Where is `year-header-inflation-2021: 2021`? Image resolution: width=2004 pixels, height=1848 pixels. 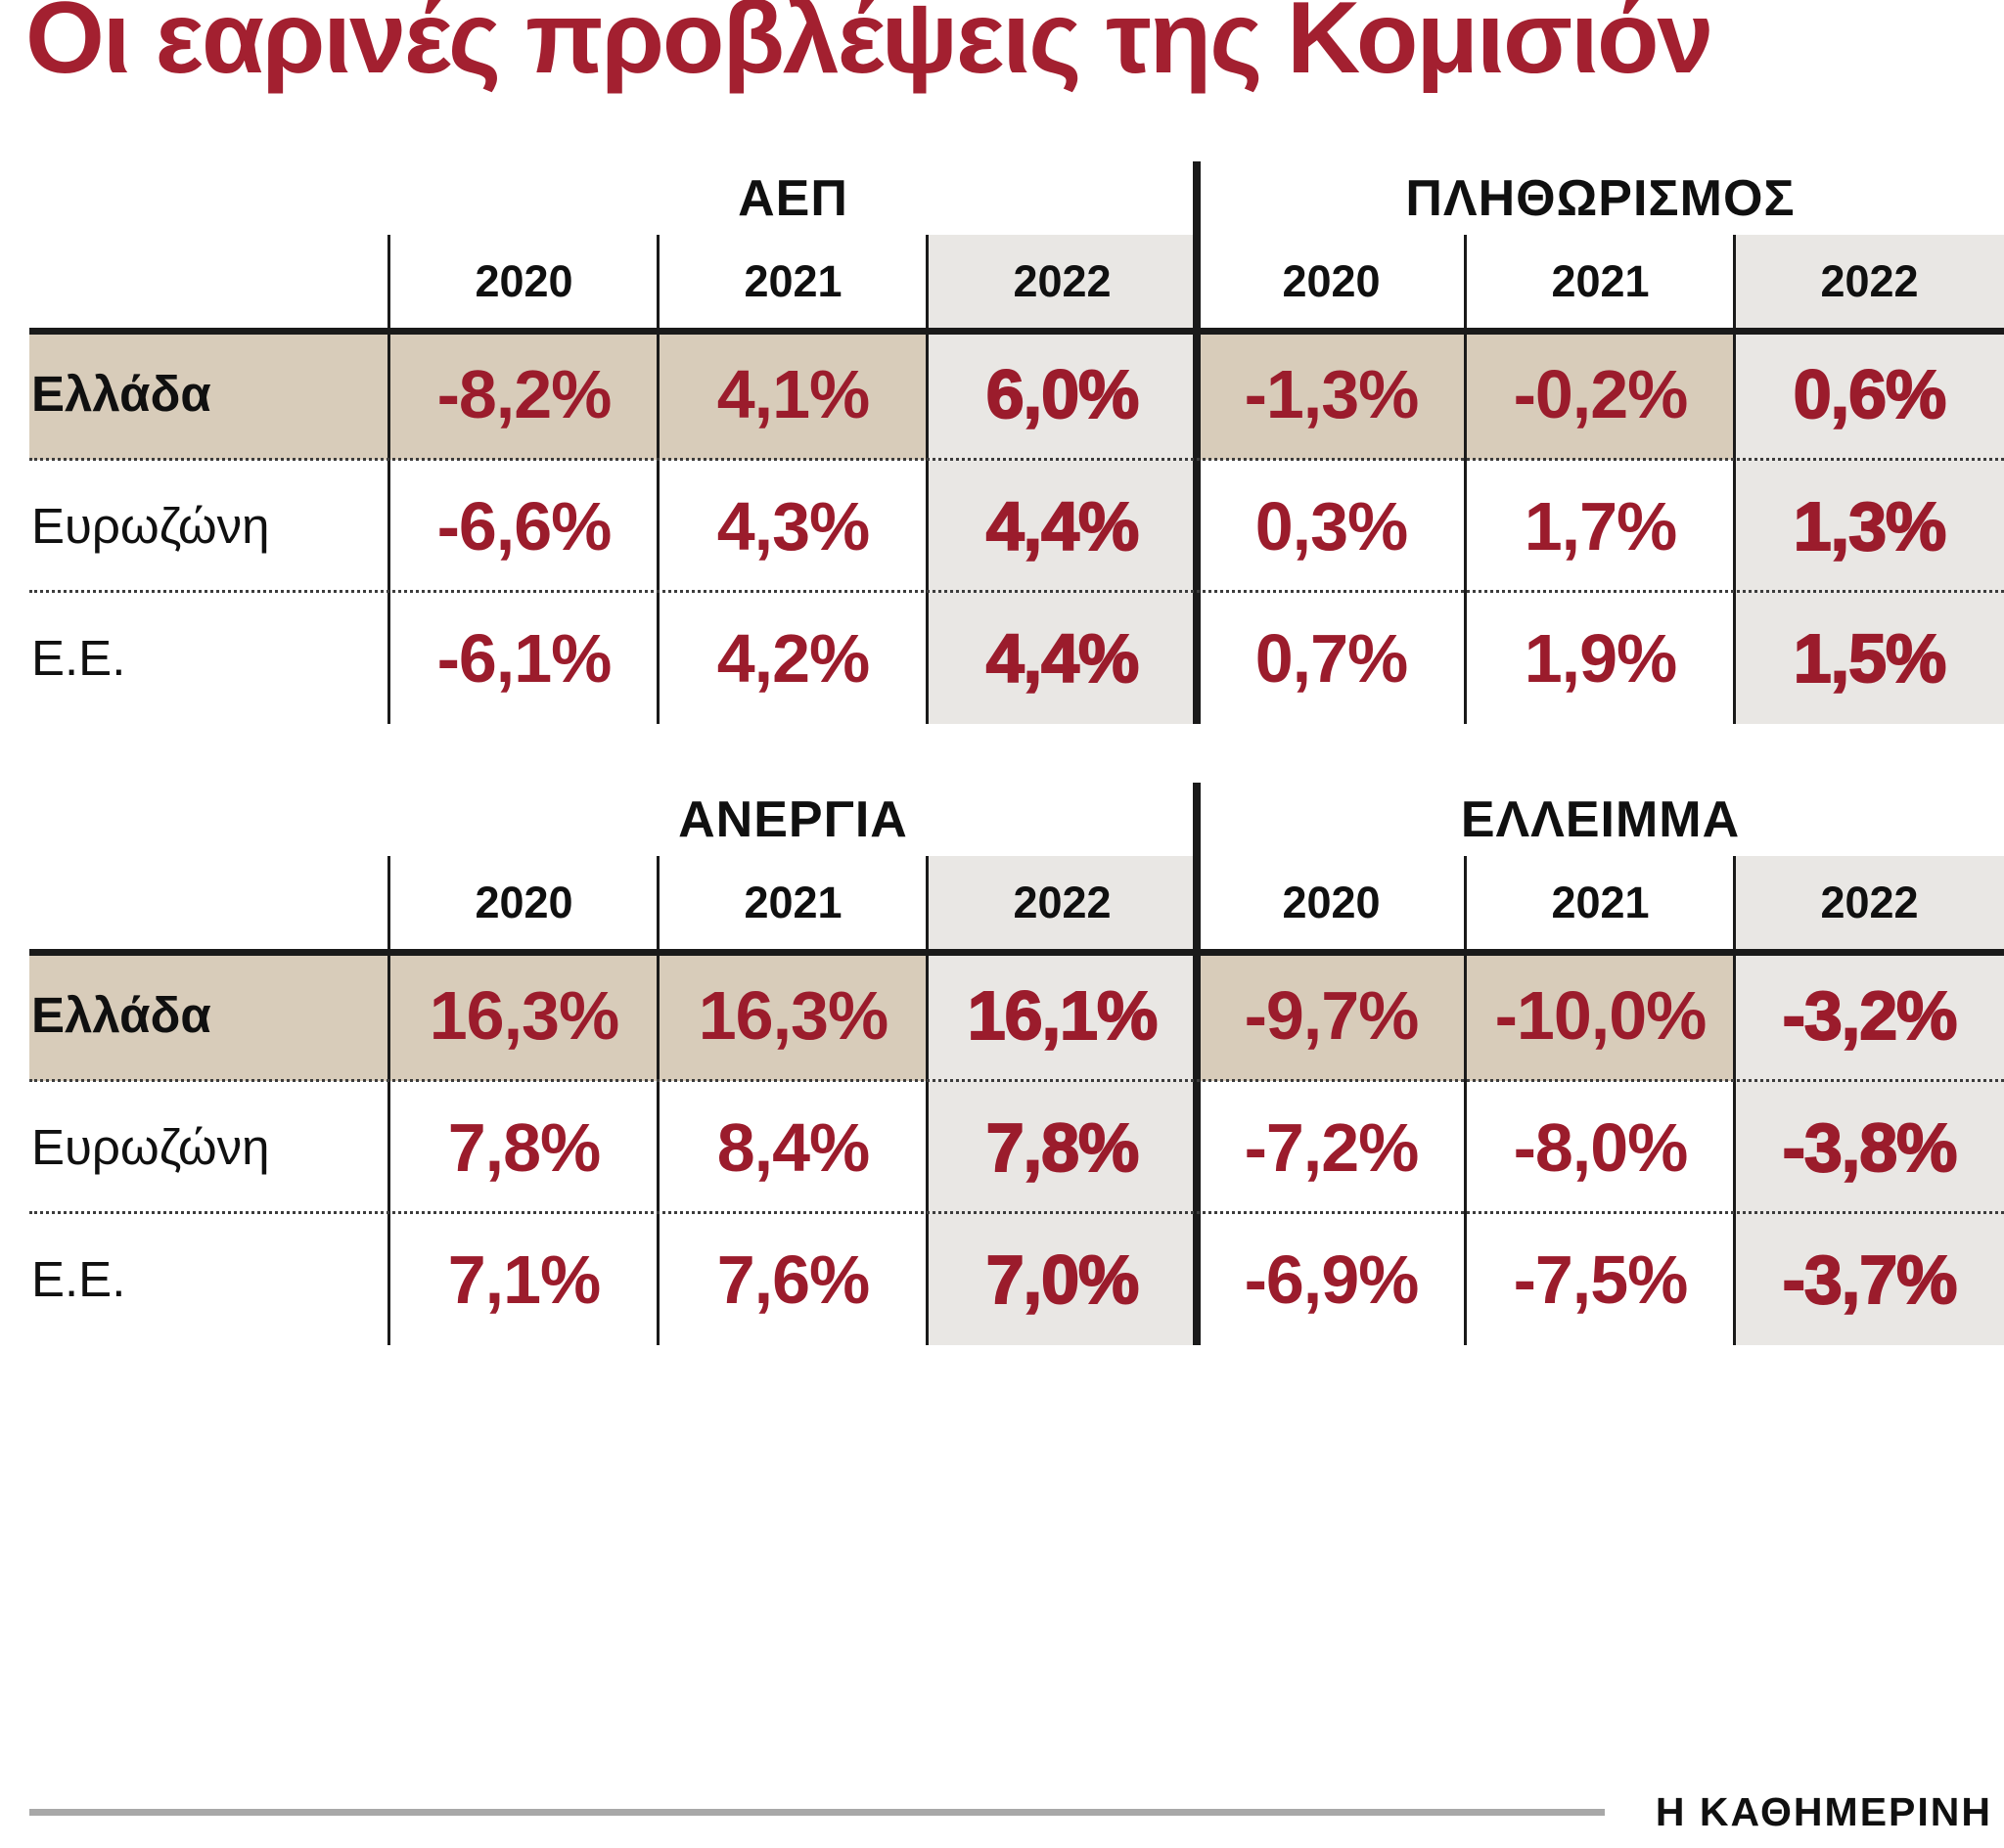
year-header-inflation-2021: 2021 is located at coordinates (1600, 280).